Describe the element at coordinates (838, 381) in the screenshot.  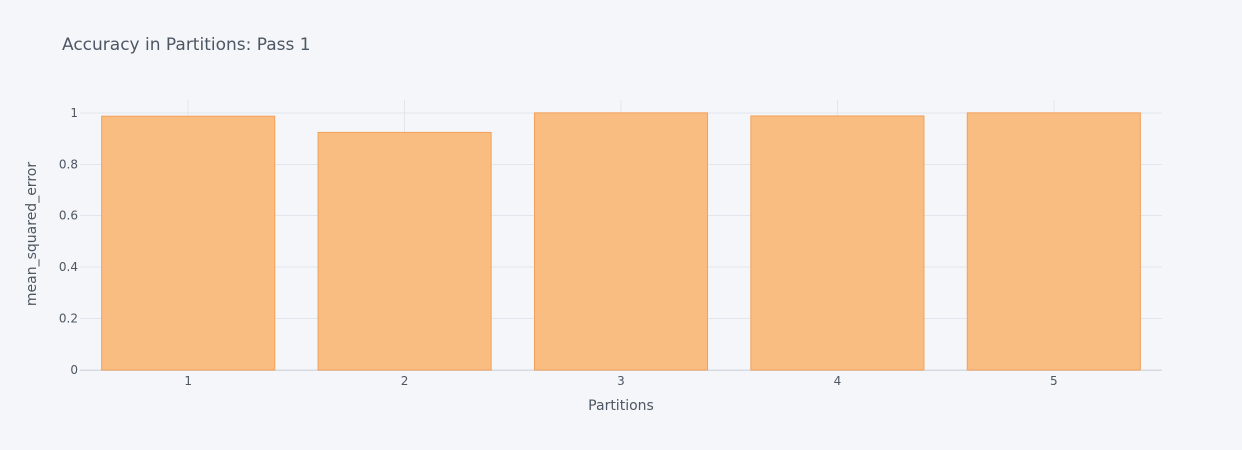
I see `x-tick-label: 4` at that location.